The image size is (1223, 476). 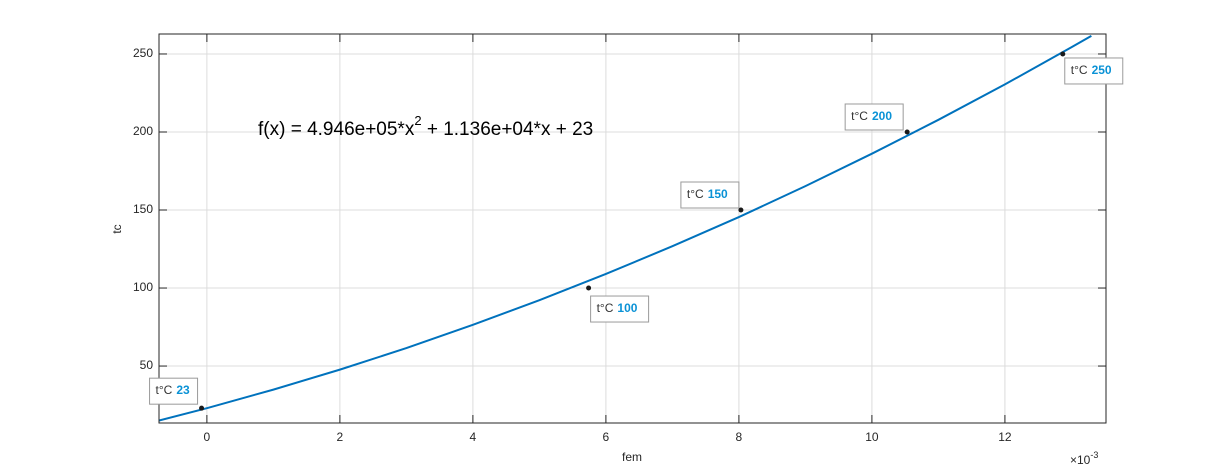 I want to click on tip-text: t°C 23, so click(x=173, y=390).